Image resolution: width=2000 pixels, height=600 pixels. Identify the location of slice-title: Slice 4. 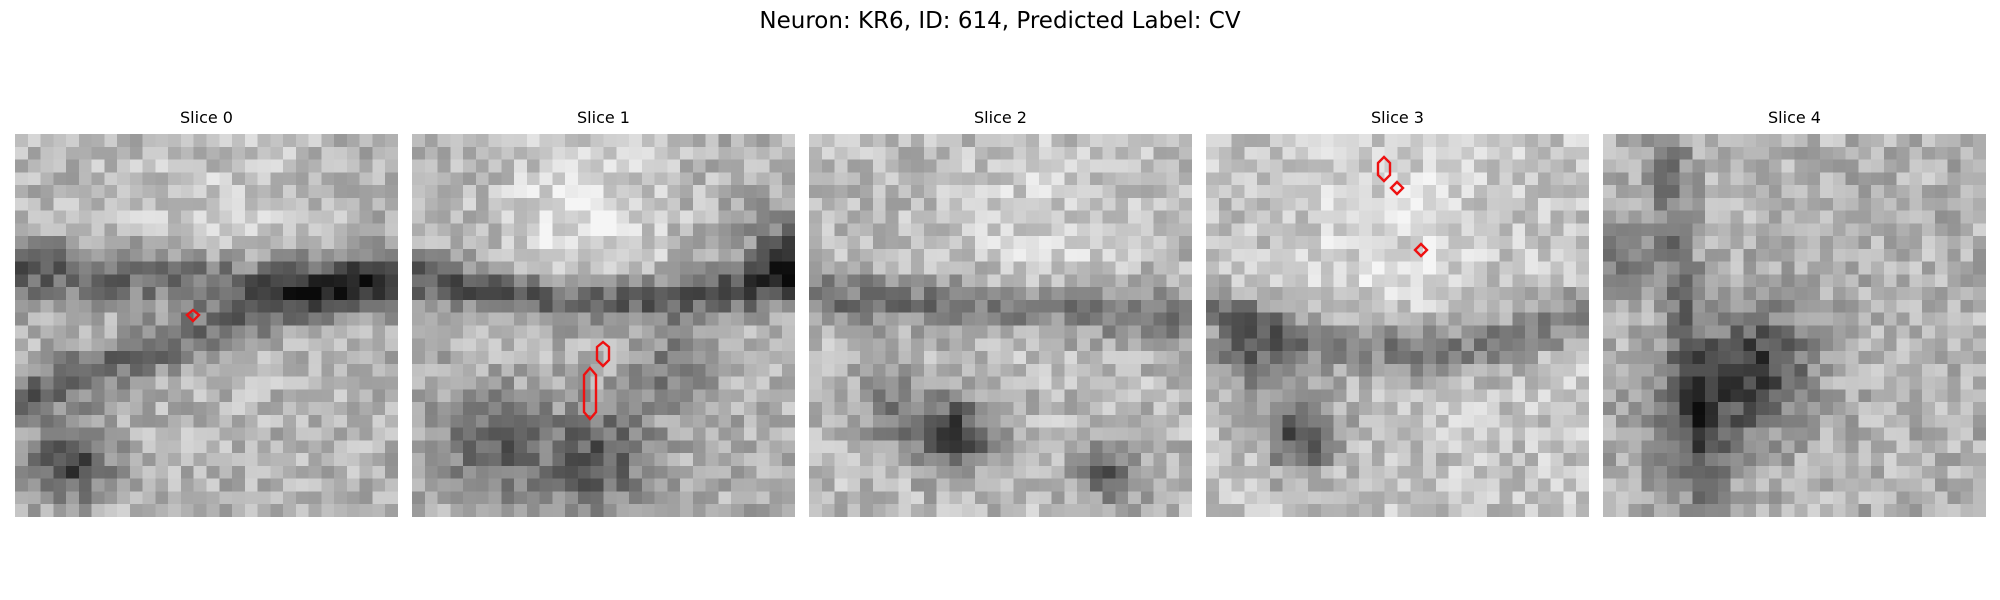
(1794, 117).